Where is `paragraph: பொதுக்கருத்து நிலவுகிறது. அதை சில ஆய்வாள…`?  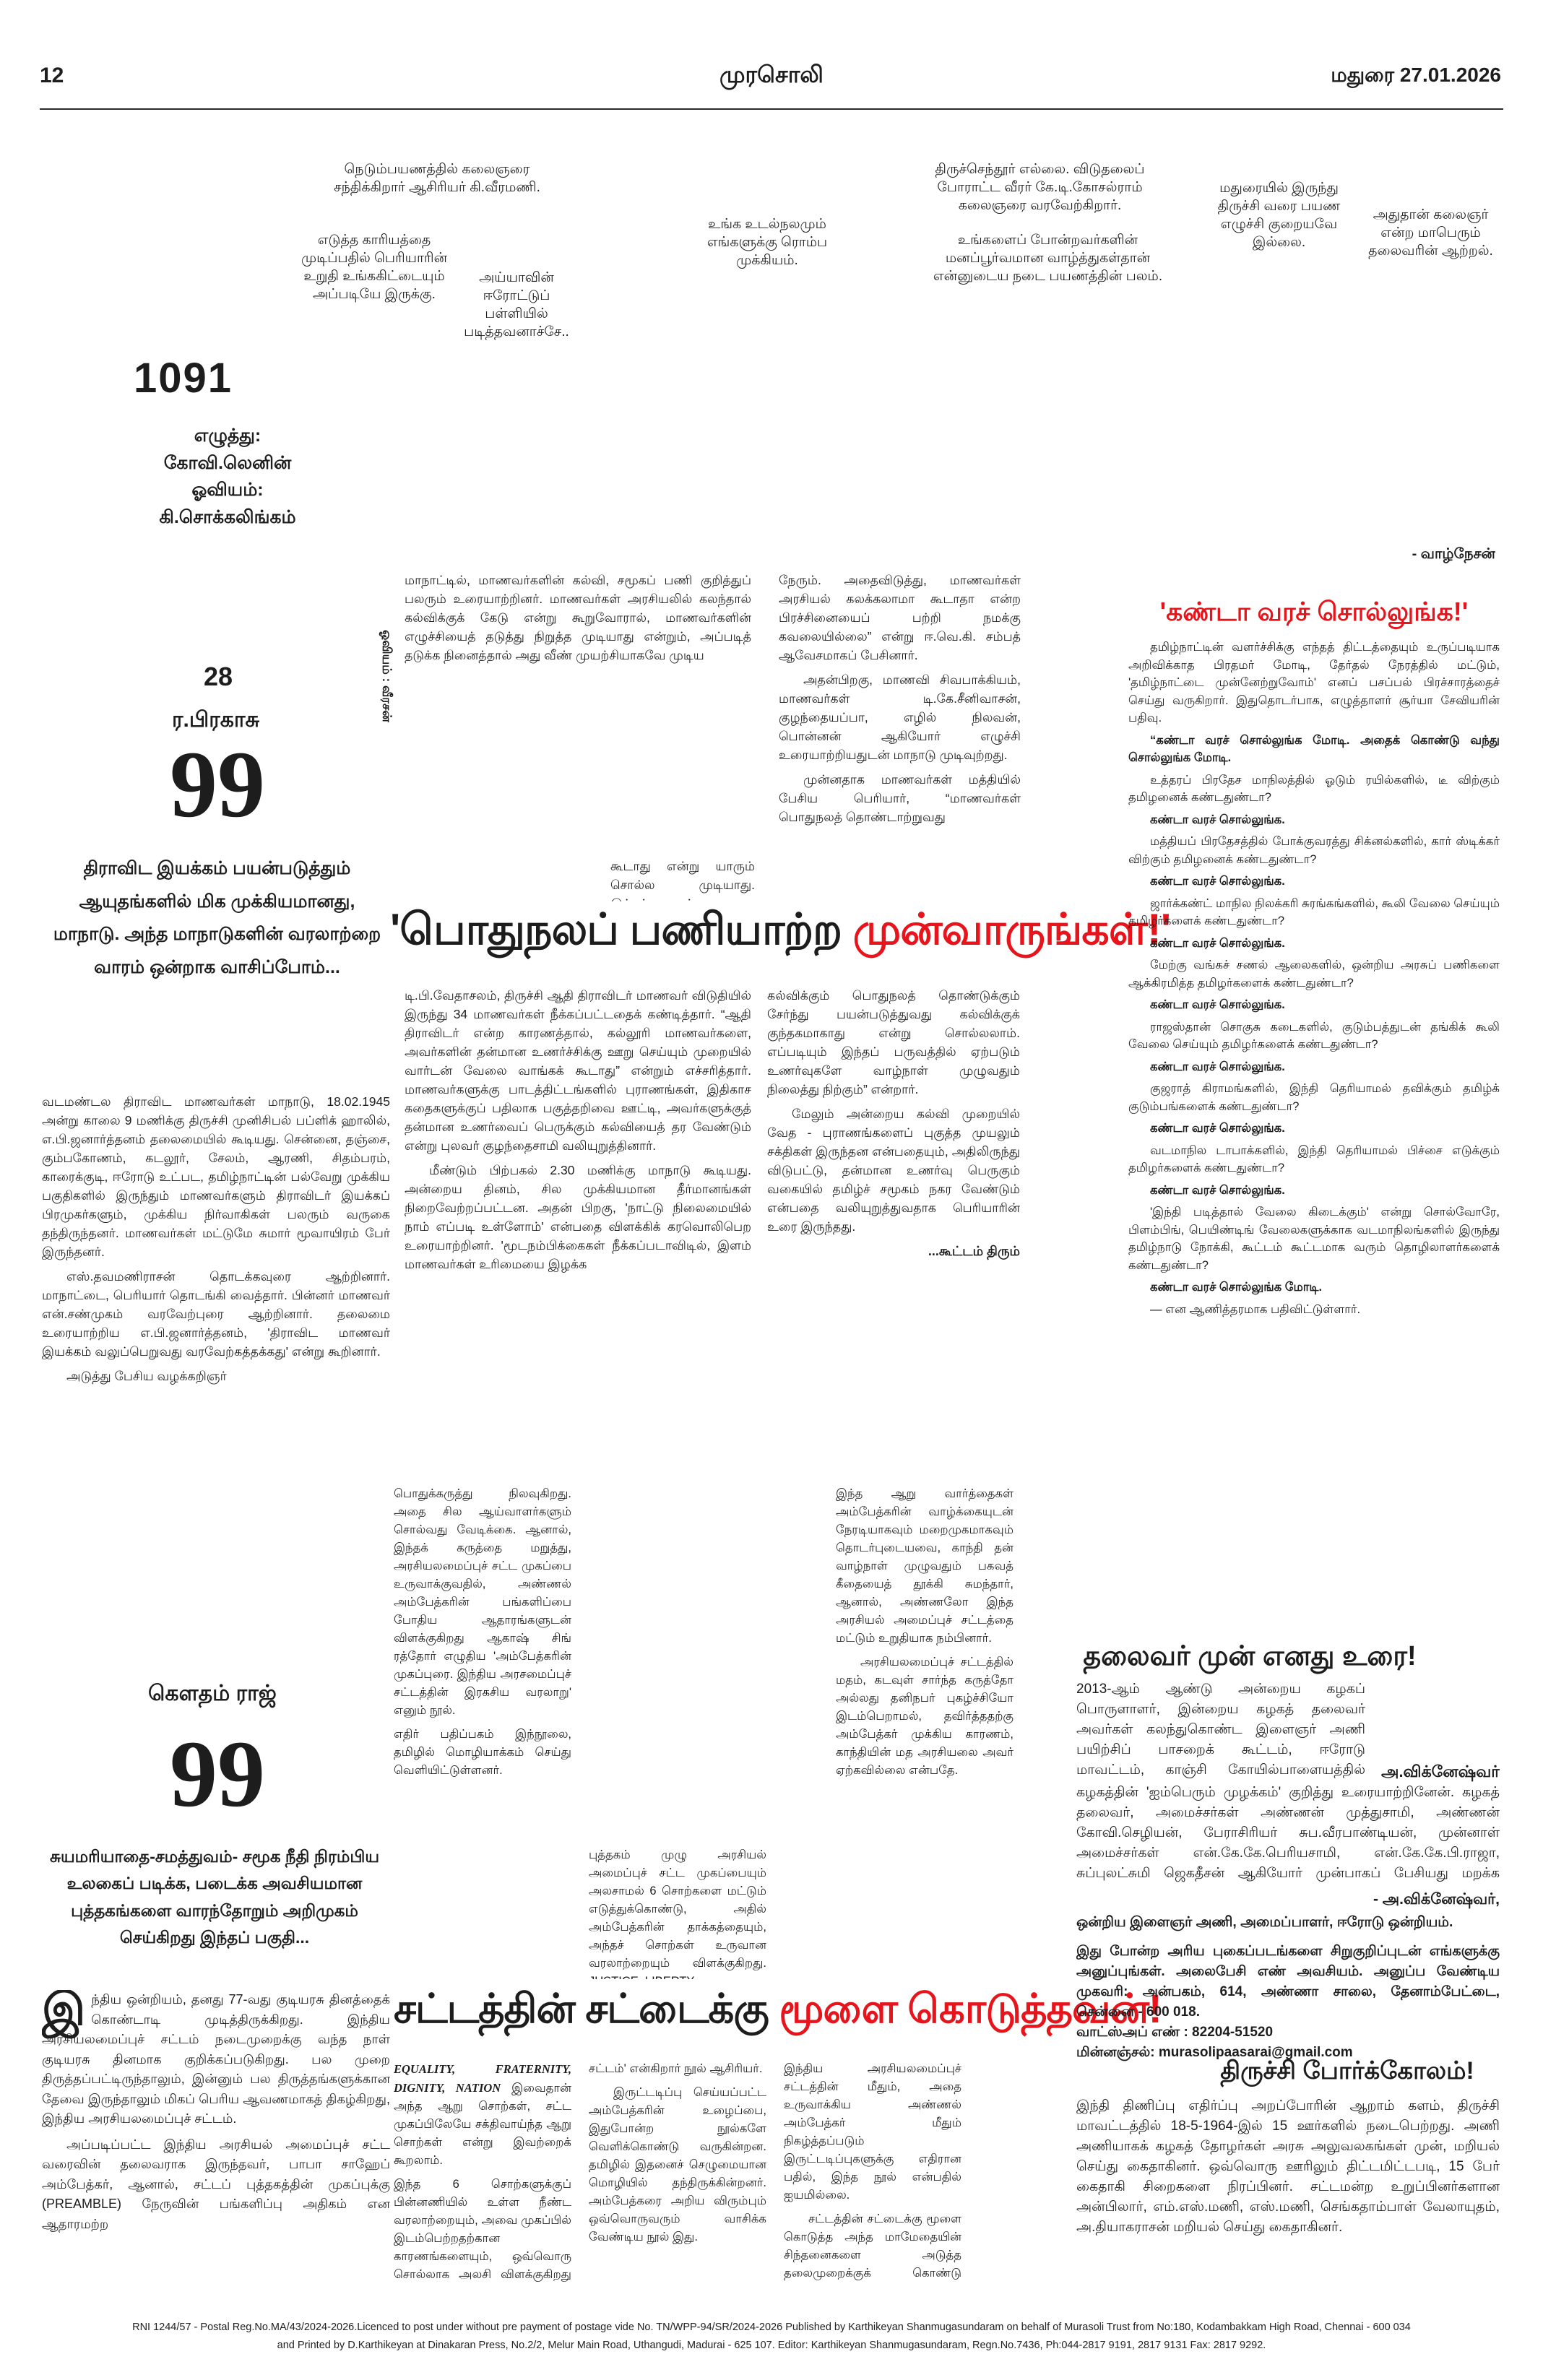 paragraph: பொதுக்கருத்து நிலவுகிறது. அதை சில ஆய்வாள… is located at coordinates (483, 1602).